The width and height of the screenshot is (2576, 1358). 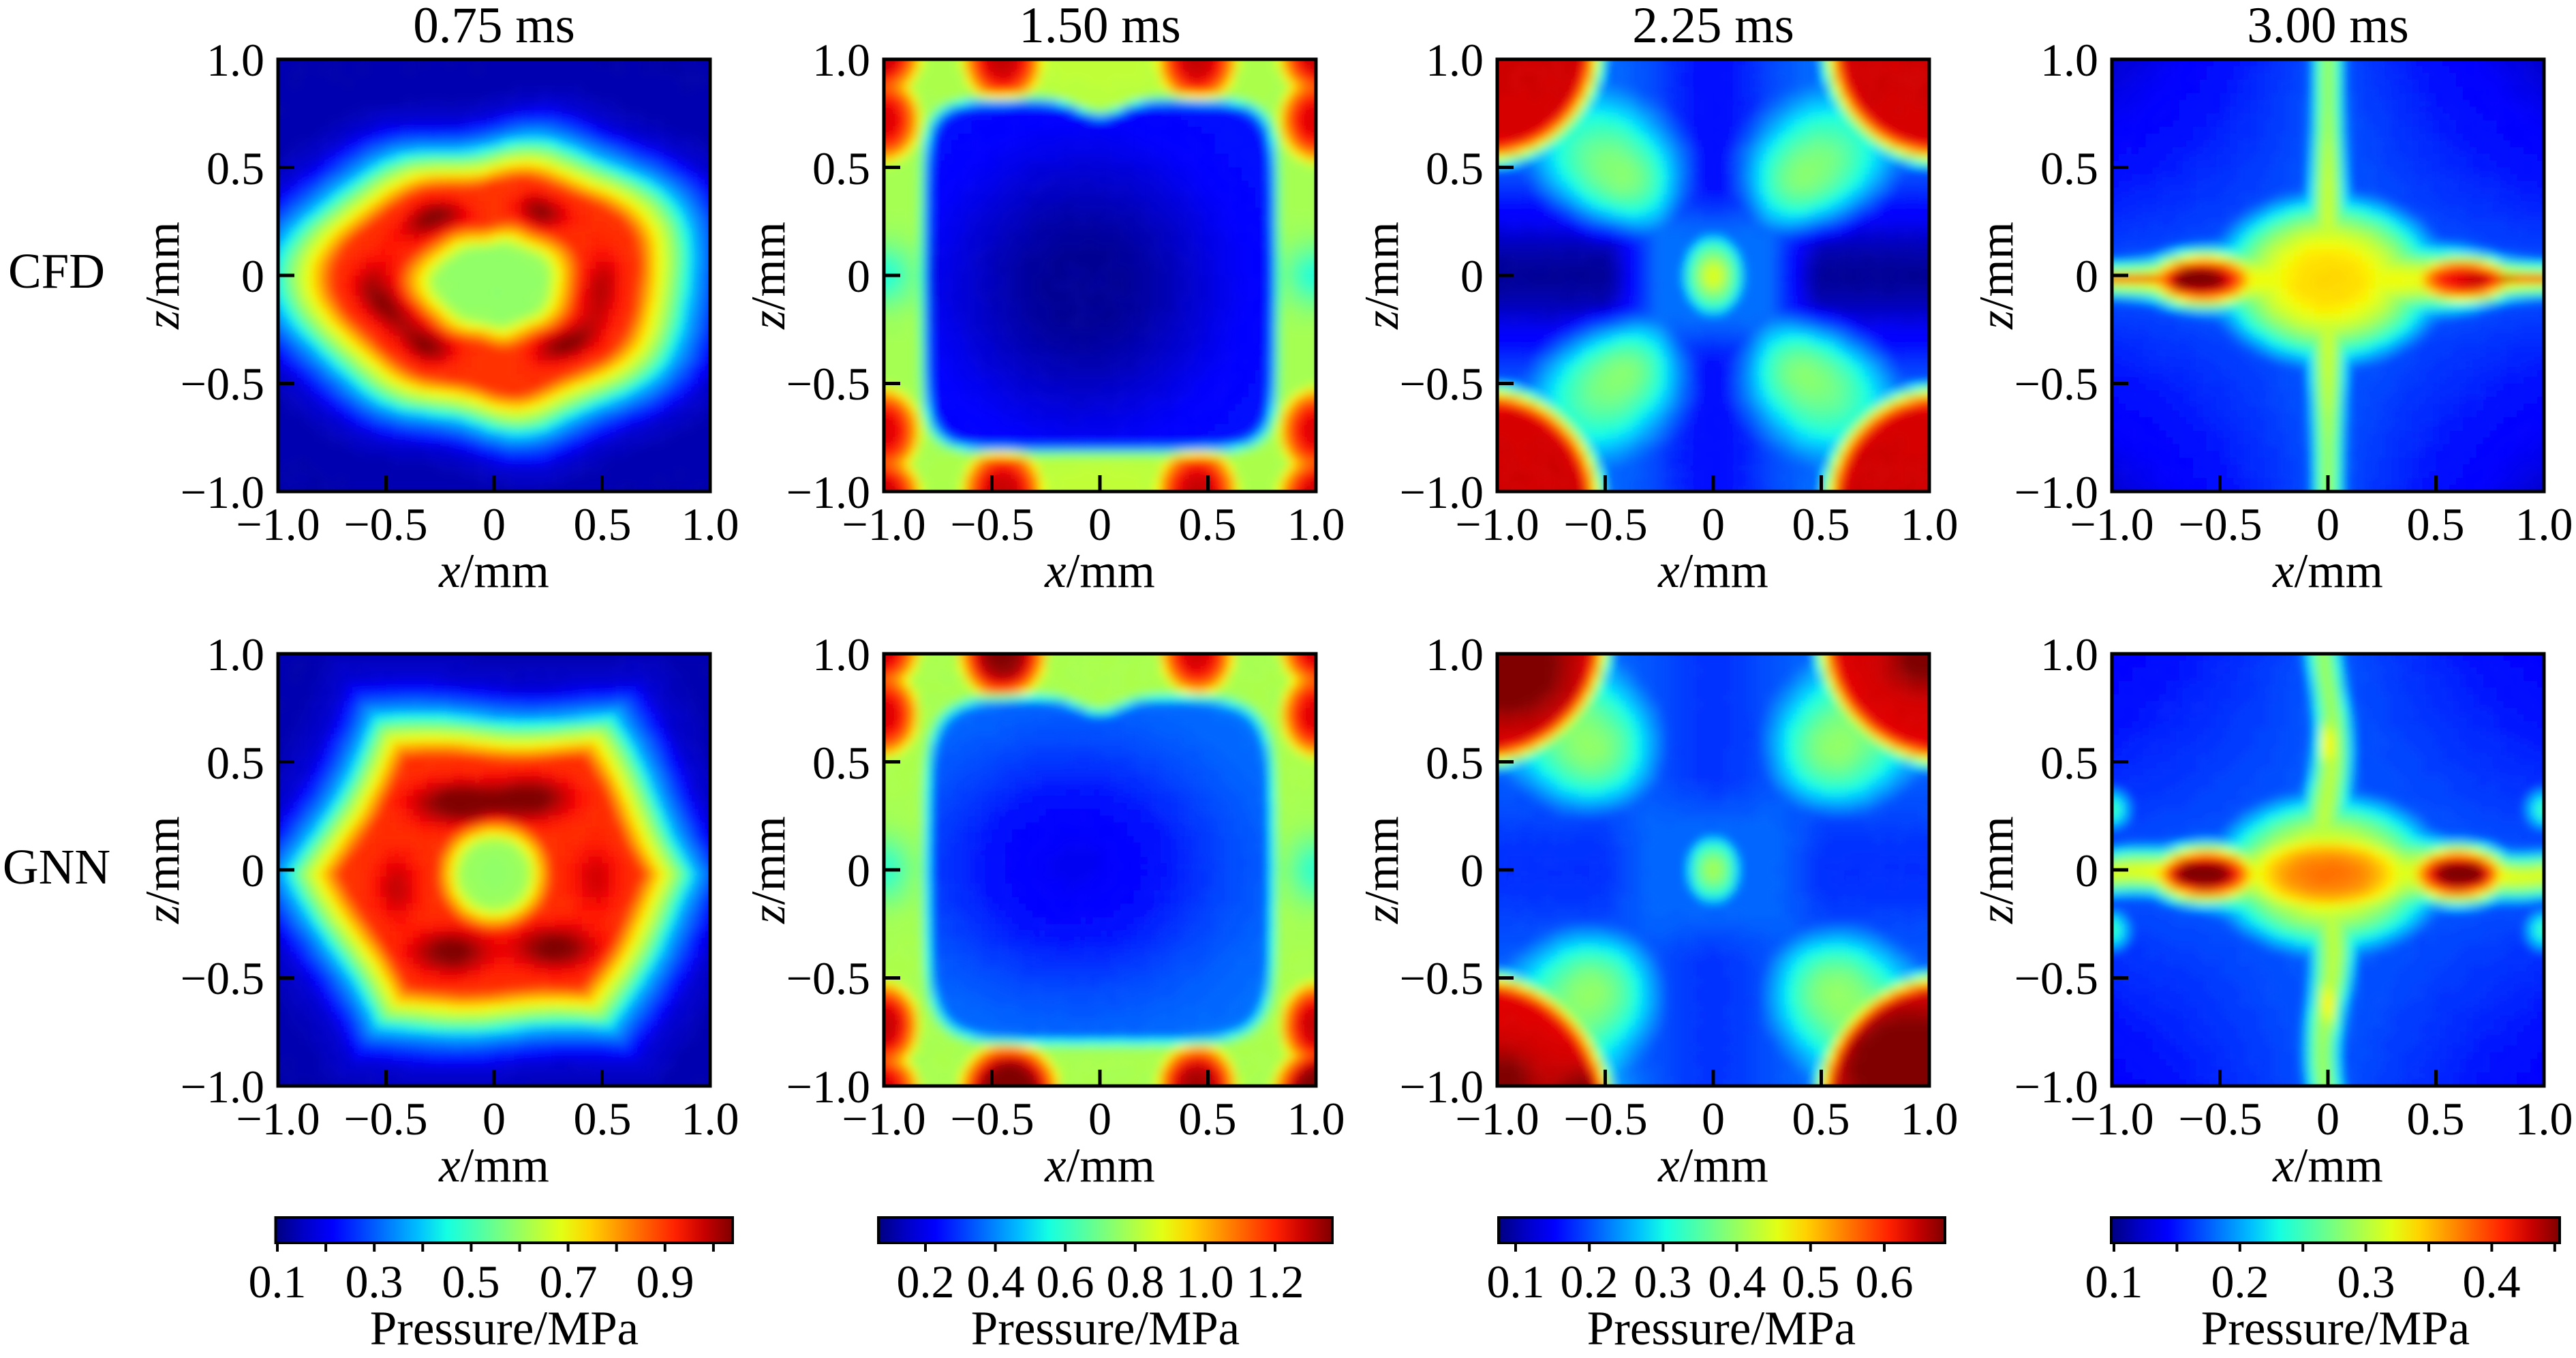 What do you see at coordinates (1713, 27) in the screenshot?
I see `svg-text: 2.25 ms` at bounding box center [1713, 27].